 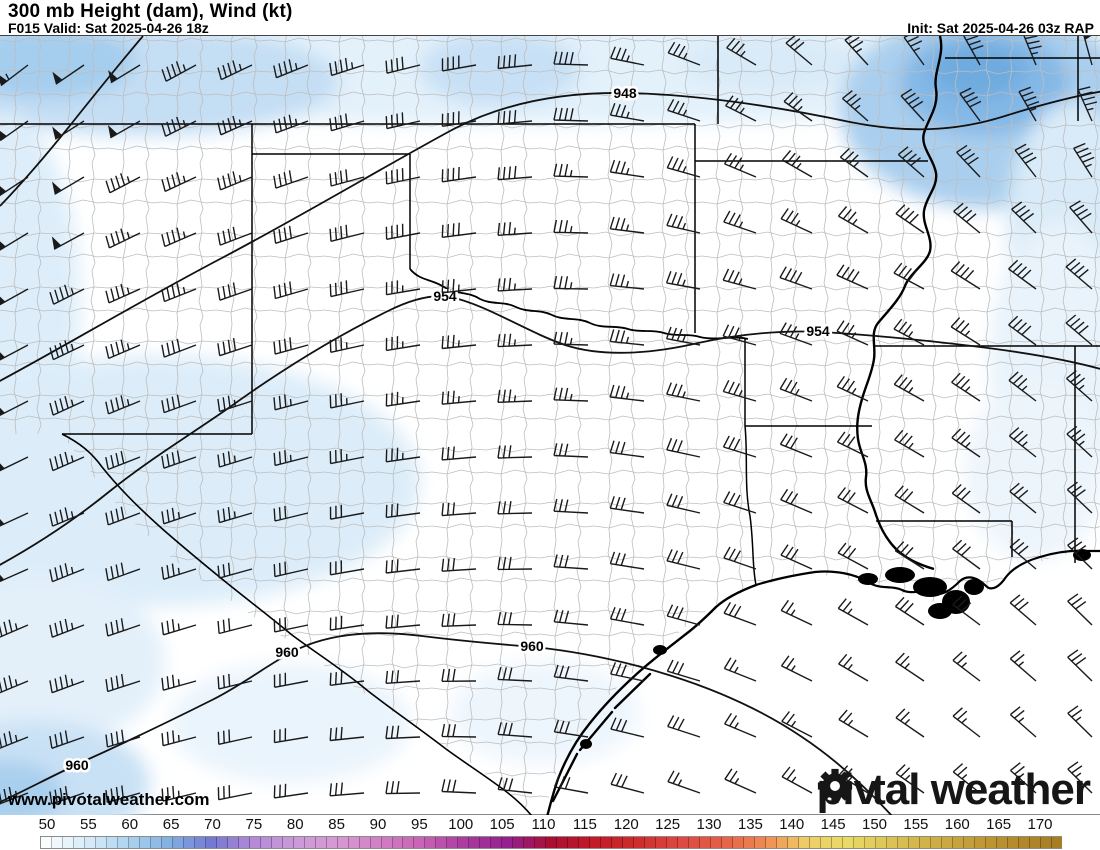 What do you see at coordinates (150, 11) in the screenshot?
I see `map-title: 300 mb Height (dam), Wind (kt)` at bounding box center [150, 11].